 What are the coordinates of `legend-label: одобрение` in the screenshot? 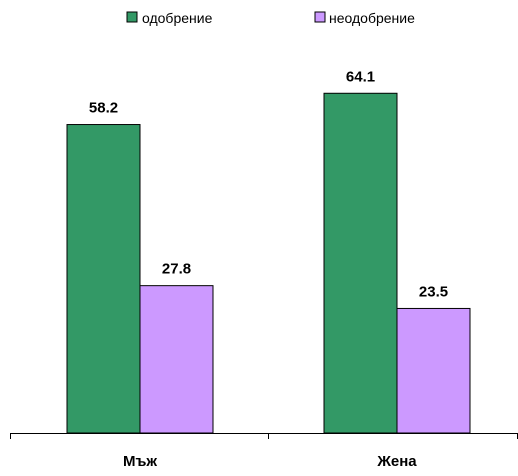 It's located at (177, 18).